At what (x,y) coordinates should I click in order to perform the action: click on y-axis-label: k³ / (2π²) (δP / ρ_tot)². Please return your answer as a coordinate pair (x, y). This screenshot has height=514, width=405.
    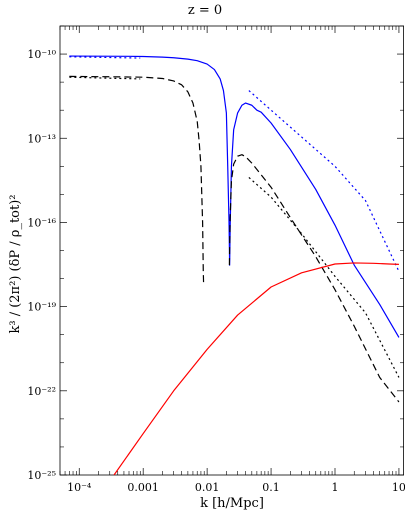
    Looking at the image, I should click on (15, 263).